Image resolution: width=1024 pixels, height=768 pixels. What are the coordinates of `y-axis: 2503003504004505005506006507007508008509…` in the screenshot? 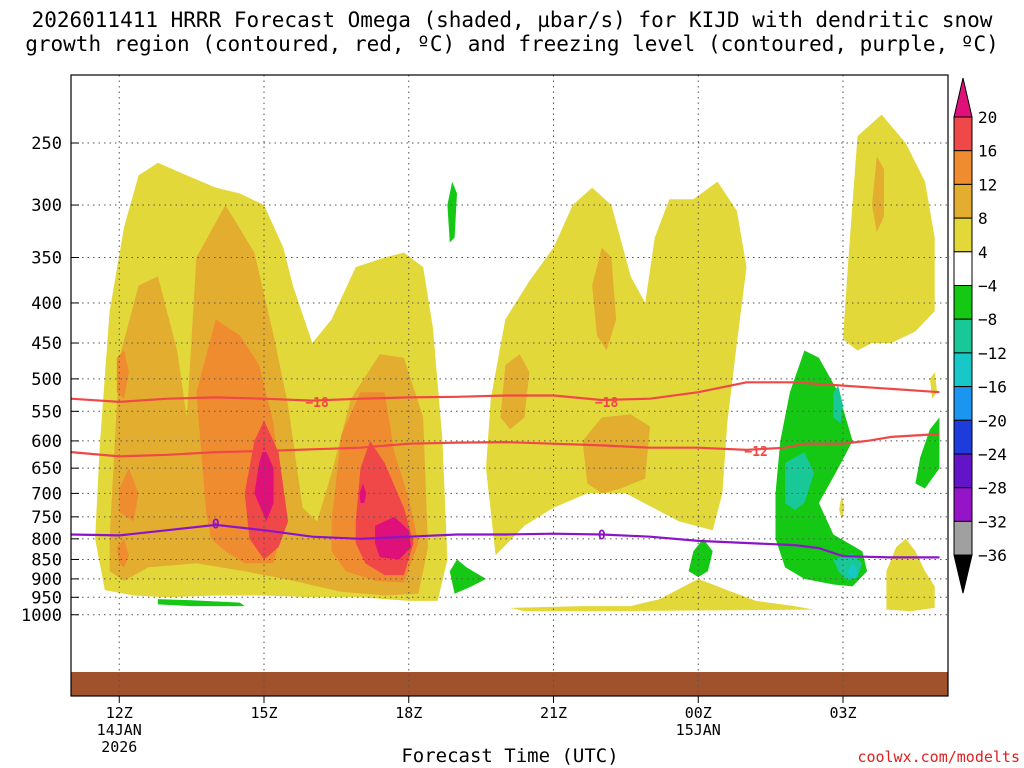 It's located at (50, 380).